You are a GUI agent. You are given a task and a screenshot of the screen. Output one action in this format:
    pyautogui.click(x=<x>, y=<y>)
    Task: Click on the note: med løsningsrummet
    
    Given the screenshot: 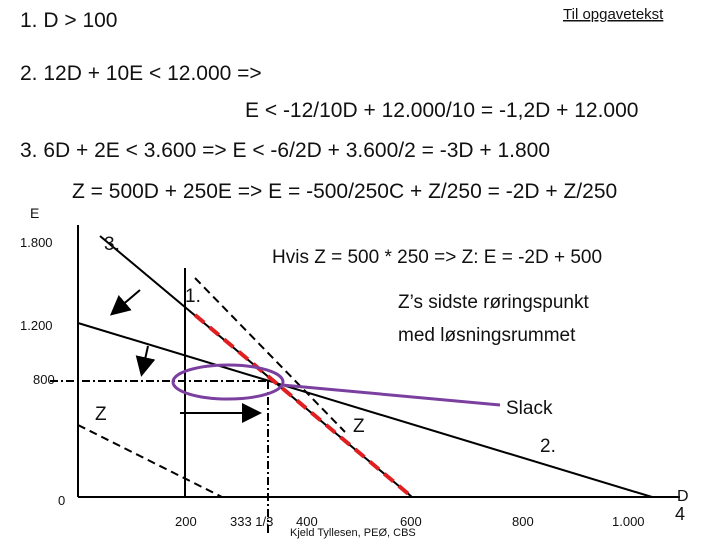 What is the action you would take?
    pyautogui.click(x=487, y=335)
    